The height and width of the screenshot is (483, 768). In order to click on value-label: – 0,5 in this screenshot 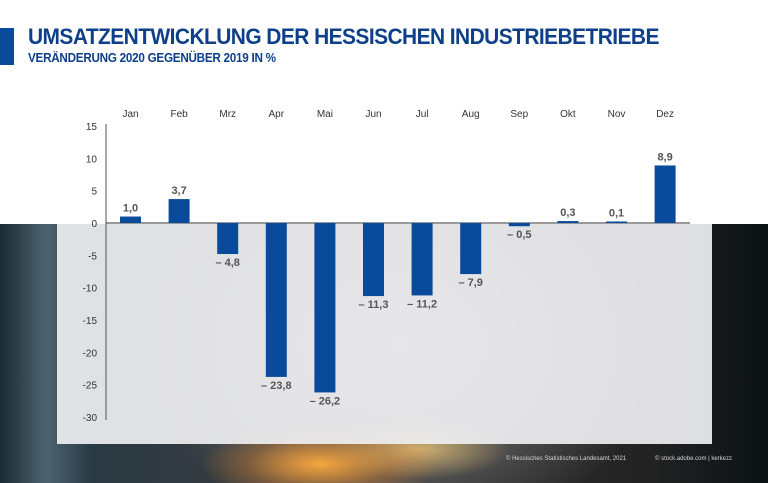, I will do `click(519, 235)`.